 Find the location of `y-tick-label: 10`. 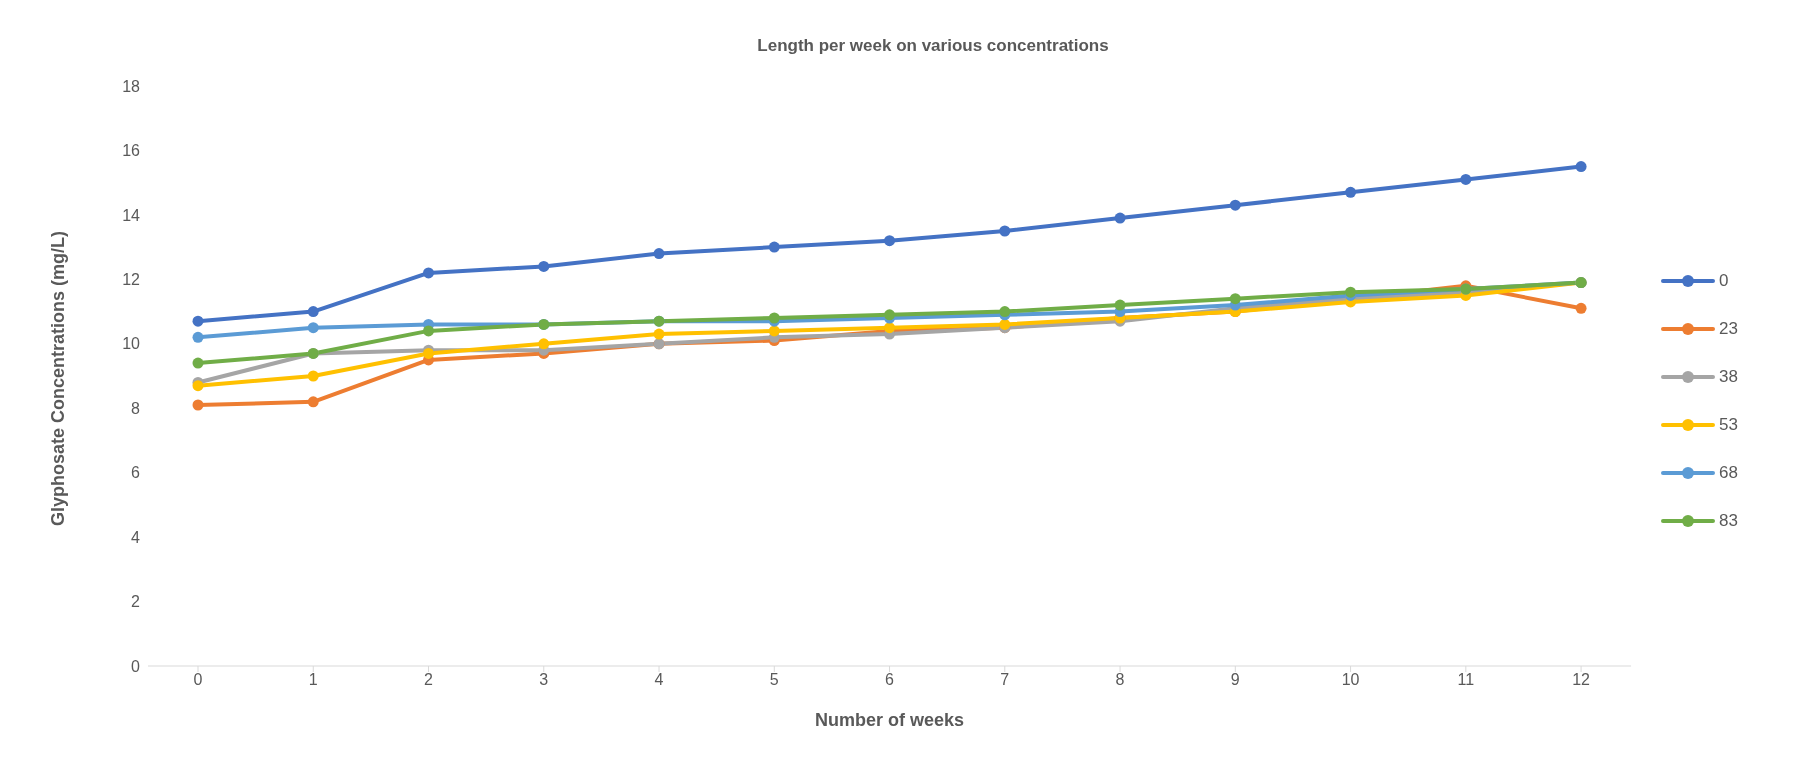

y-tick-label: 10 is located at coordinates (131, 344).